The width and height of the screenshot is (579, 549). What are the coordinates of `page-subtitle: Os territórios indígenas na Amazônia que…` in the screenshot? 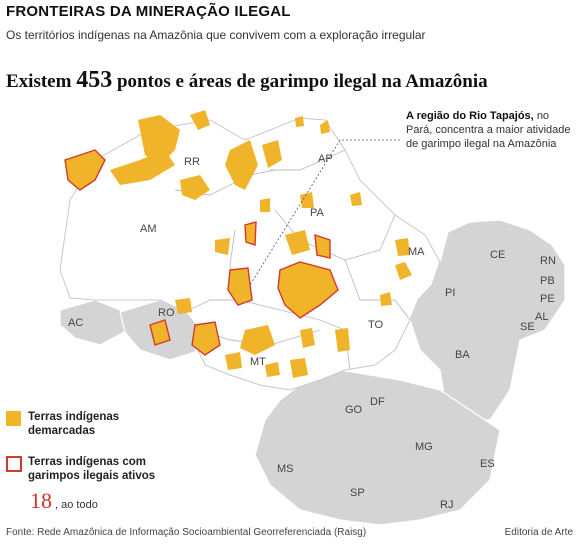 It's located at (216, 35).